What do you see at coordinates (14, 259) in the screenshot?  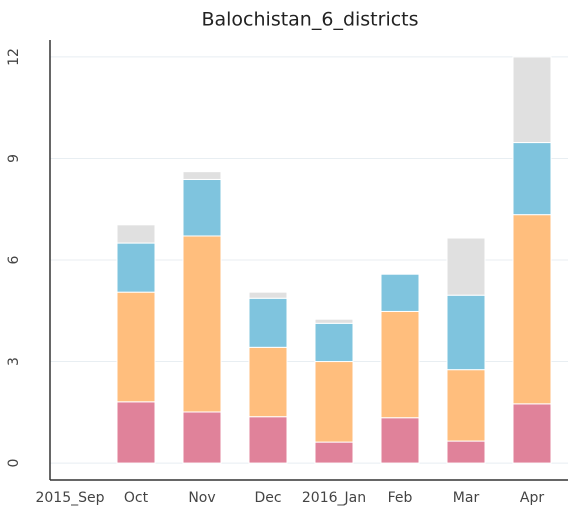 I see `y-tick-label: 6` at bounding box center [14, 259].